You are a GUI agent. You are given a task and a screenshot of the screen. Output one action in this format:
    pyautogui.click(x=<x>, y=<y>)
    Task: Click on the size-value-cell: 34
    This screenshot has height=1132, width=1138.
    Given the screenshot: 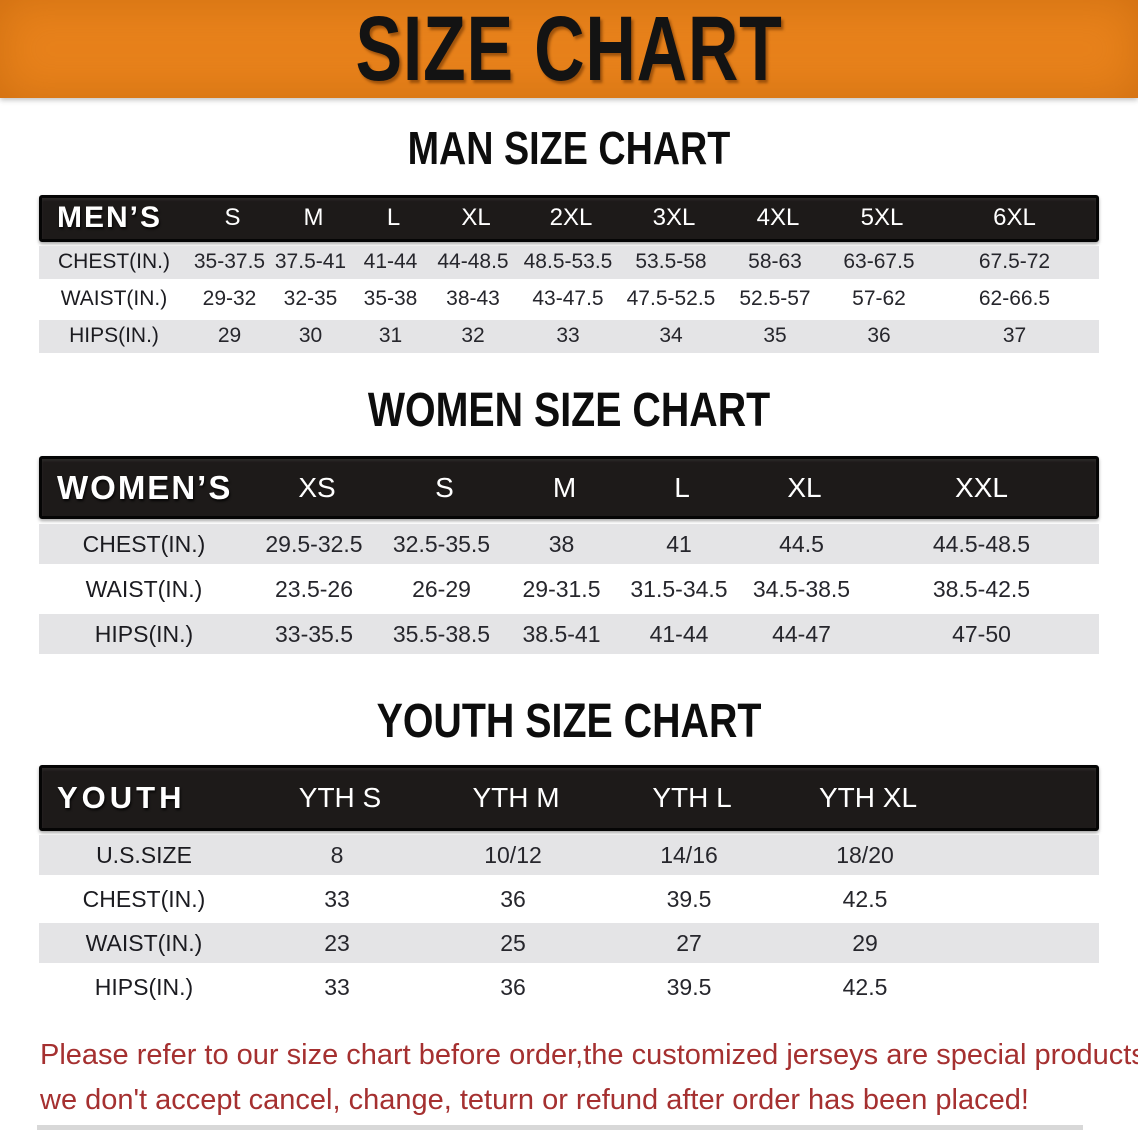 What is the action you would take?
    pyautogui.click(x=671, y=336)
    